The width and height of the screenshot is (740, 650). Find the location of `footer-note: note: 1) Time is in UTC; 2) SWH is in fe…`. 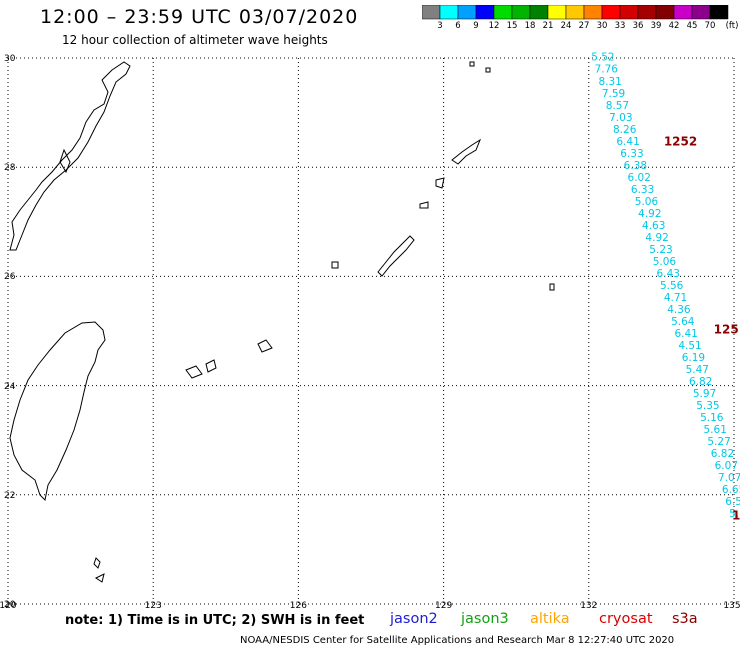

footer-note: note: 1) Time is in UTC; 2) SWH is in fe… is located at coordinates (215, 620).